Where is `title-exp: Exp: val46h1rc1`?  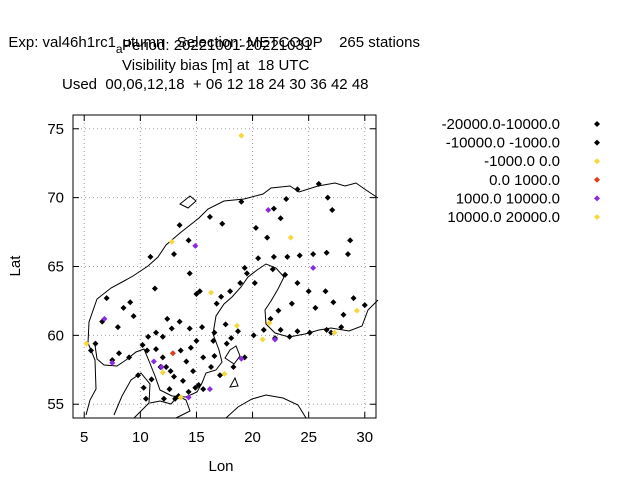
title-exp: Exp: val46h1rc1 is located at coordinates (62, 42).